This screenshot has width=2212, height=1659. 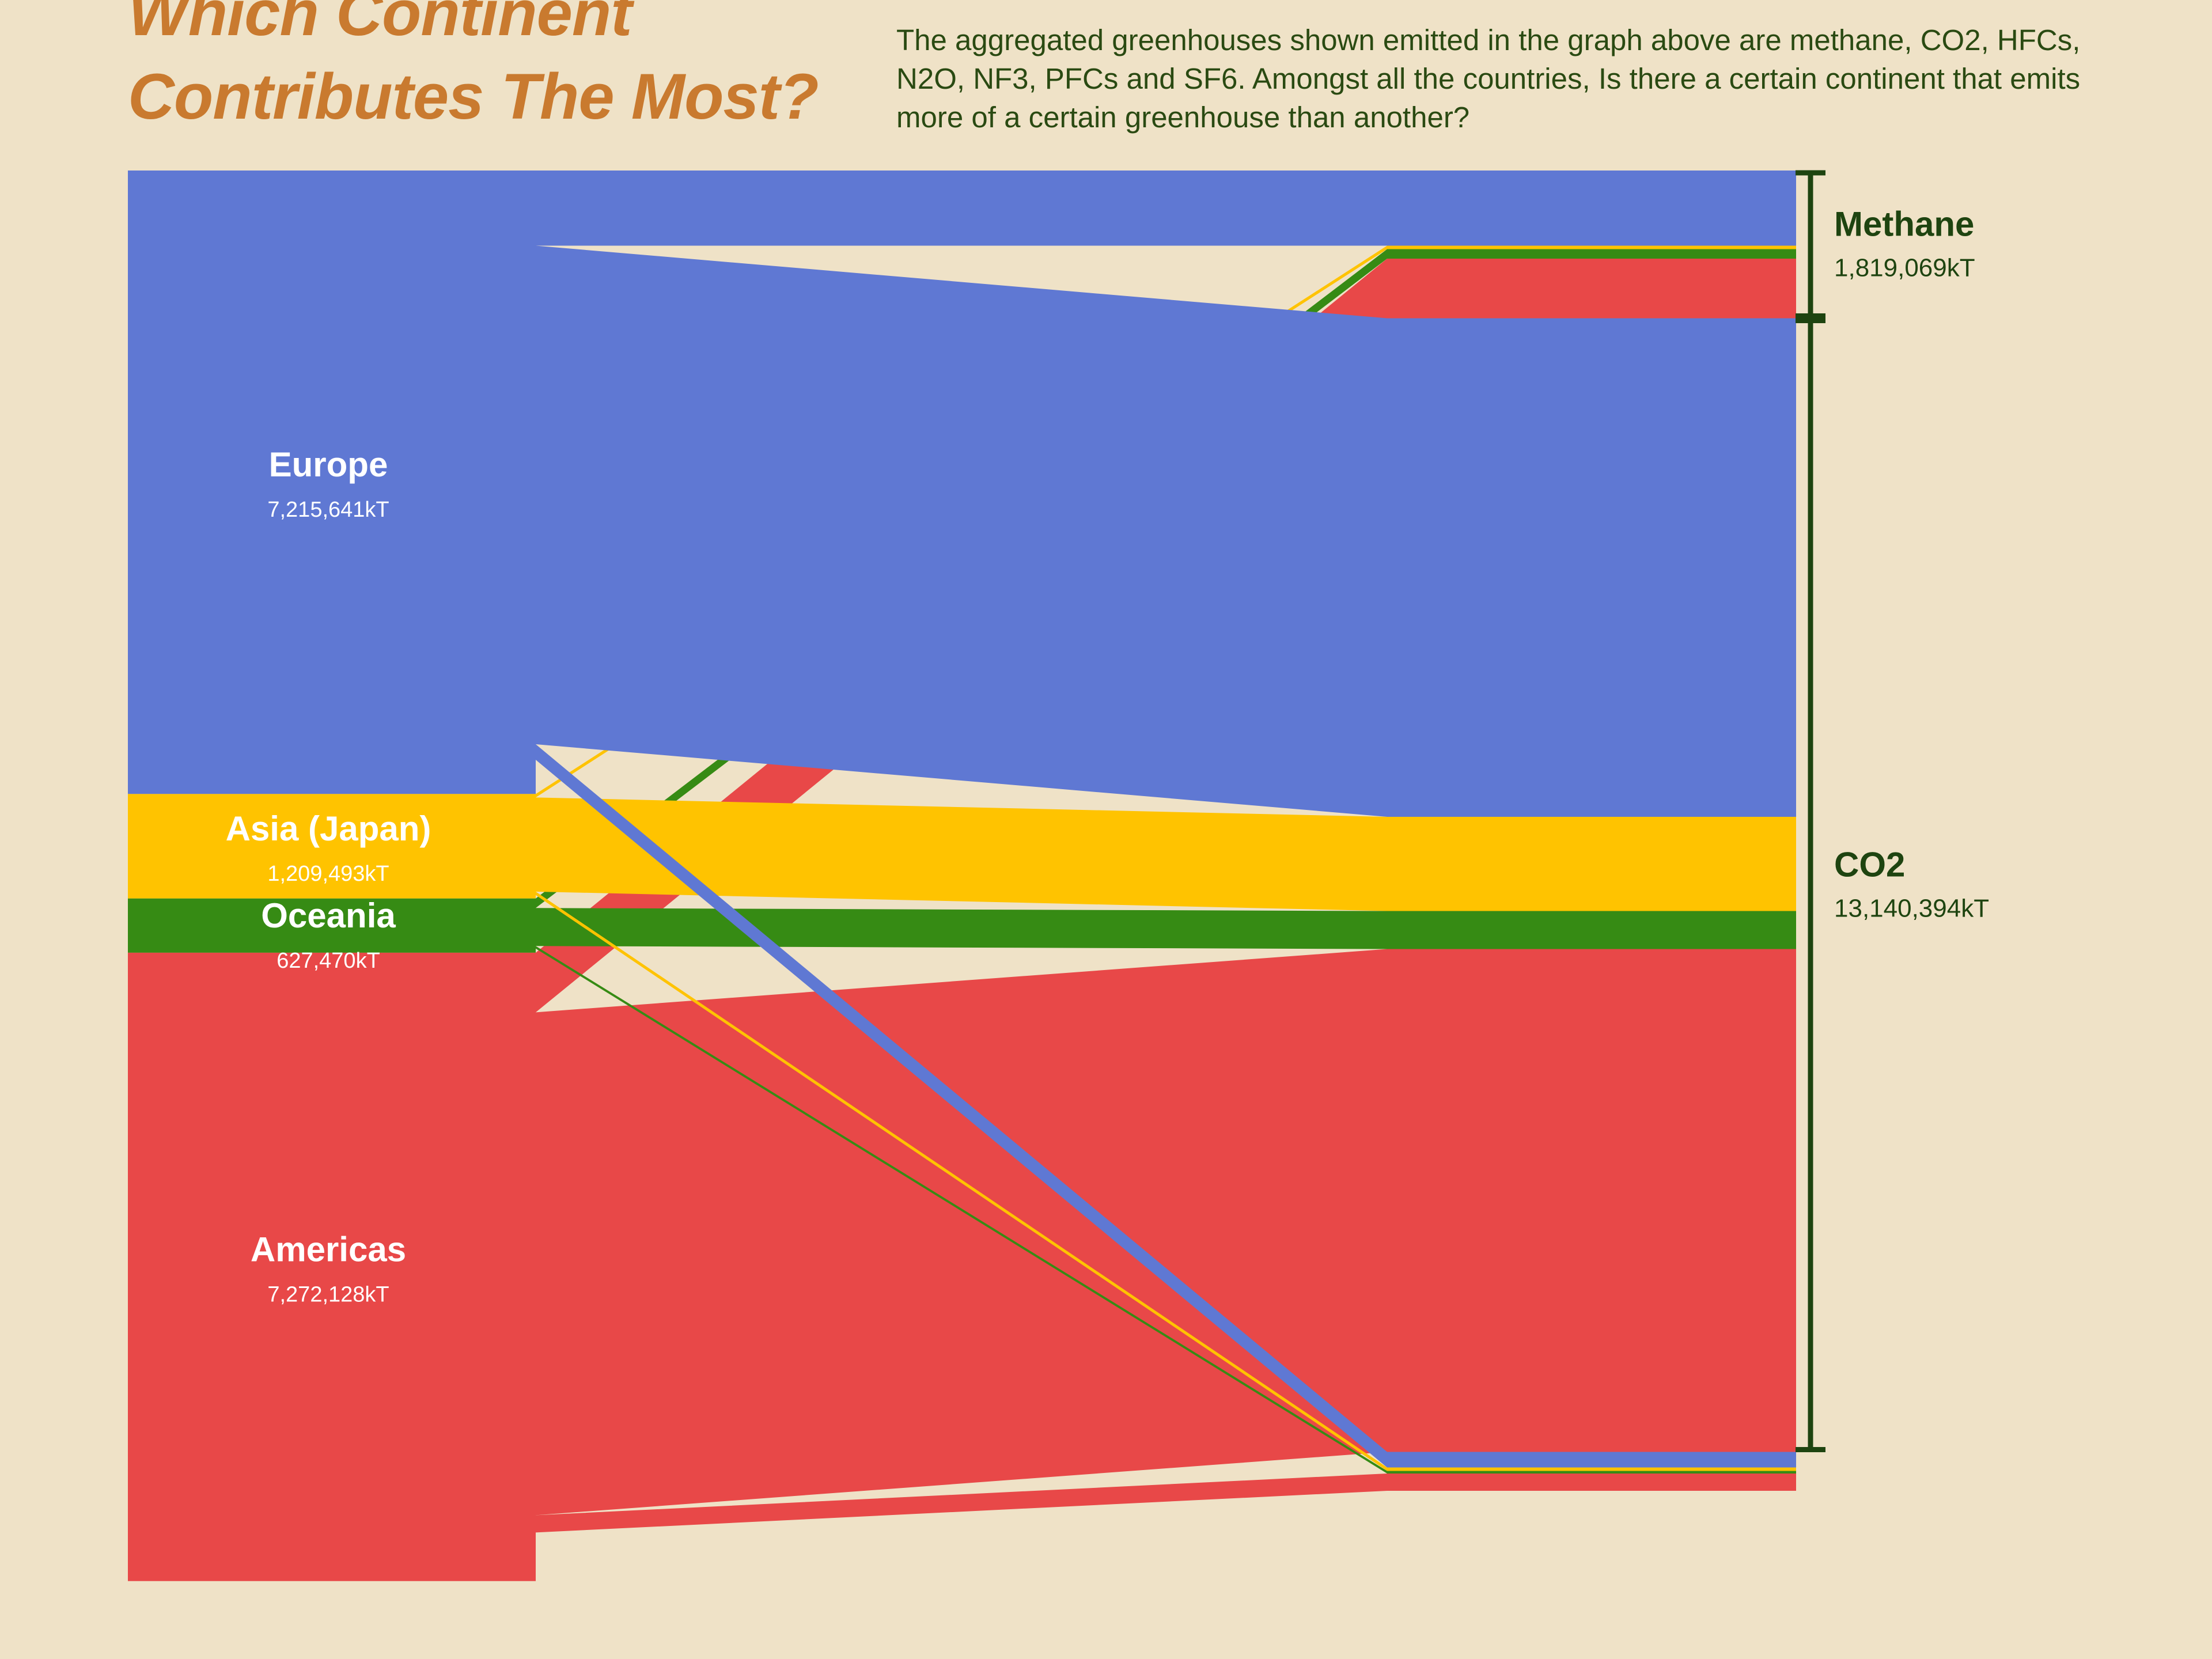 I want to click on source-node-americas, so click(x=332, y=1266).